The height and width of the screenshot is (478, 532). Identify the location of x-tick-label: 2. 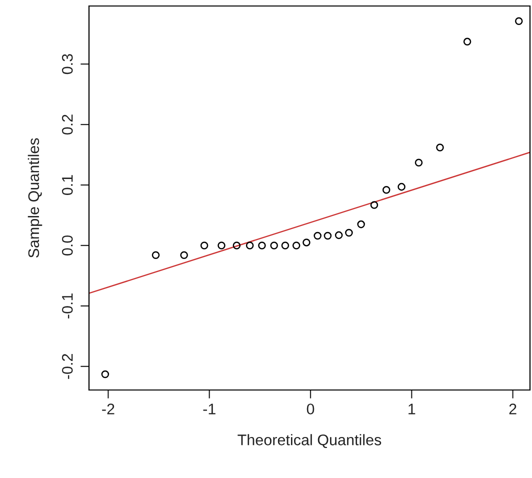
(512, 409).